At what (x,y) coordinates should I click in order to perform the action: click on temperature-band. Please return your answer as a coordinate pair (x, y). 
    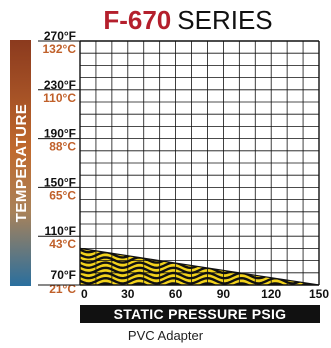
    Looking at the image, I should click on (20, 163).